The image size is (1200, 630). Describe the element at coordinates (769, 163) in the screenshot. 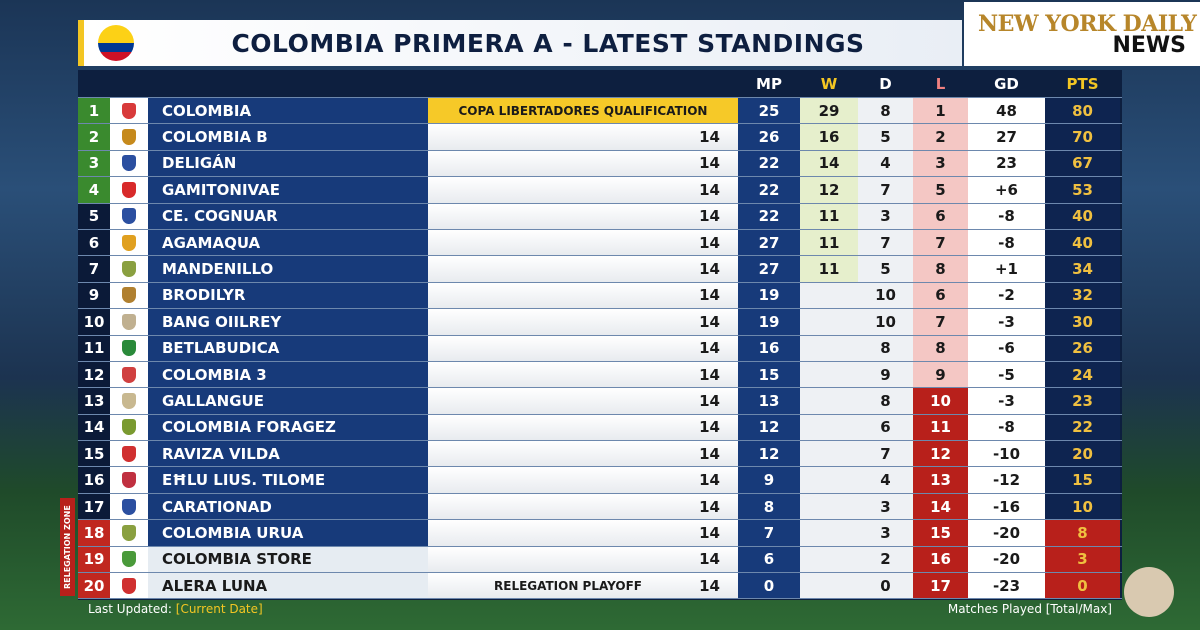

I see `mp-cell: 22` at that location.